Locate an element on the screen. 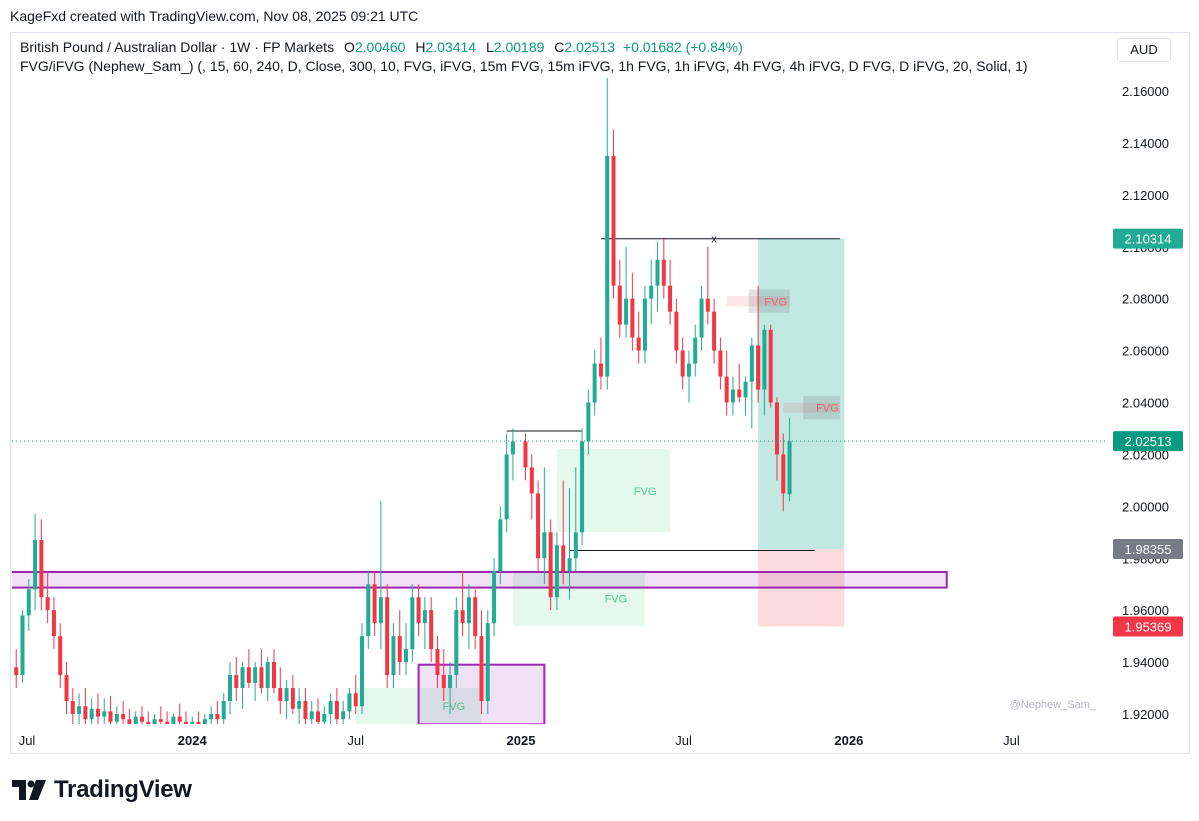 The height and width of the screenshot is (821, 1199). currency-button: AUD is located at coordinates (1144, 50).